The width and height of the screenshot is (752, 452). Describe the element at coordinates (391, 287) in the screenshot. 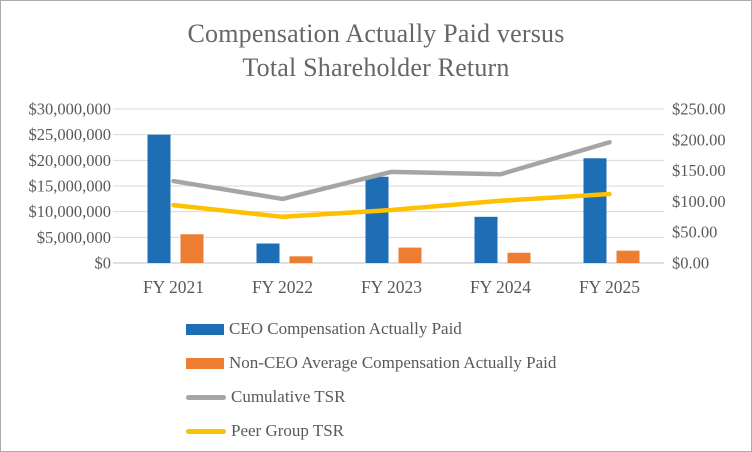

I see `x-axis-category-label: FY 2023` at that location.